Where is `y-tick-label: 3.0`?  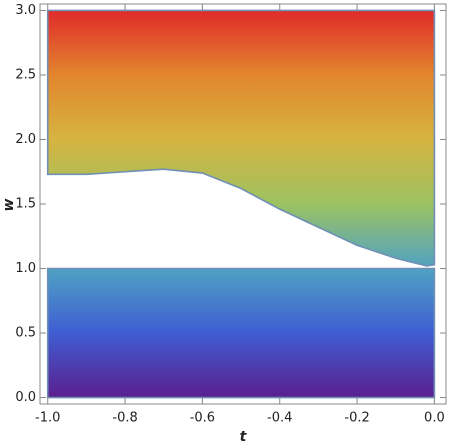
y-tick-label: 3.0 is located at coordinates (25, 10).